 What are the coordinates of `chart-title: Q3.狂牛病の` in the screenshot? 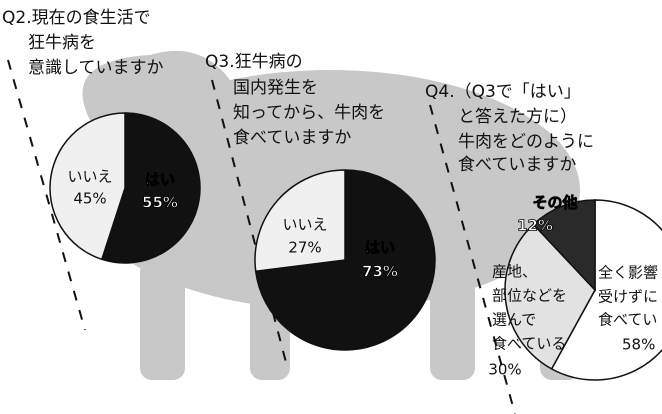 It's located at (254, 62).